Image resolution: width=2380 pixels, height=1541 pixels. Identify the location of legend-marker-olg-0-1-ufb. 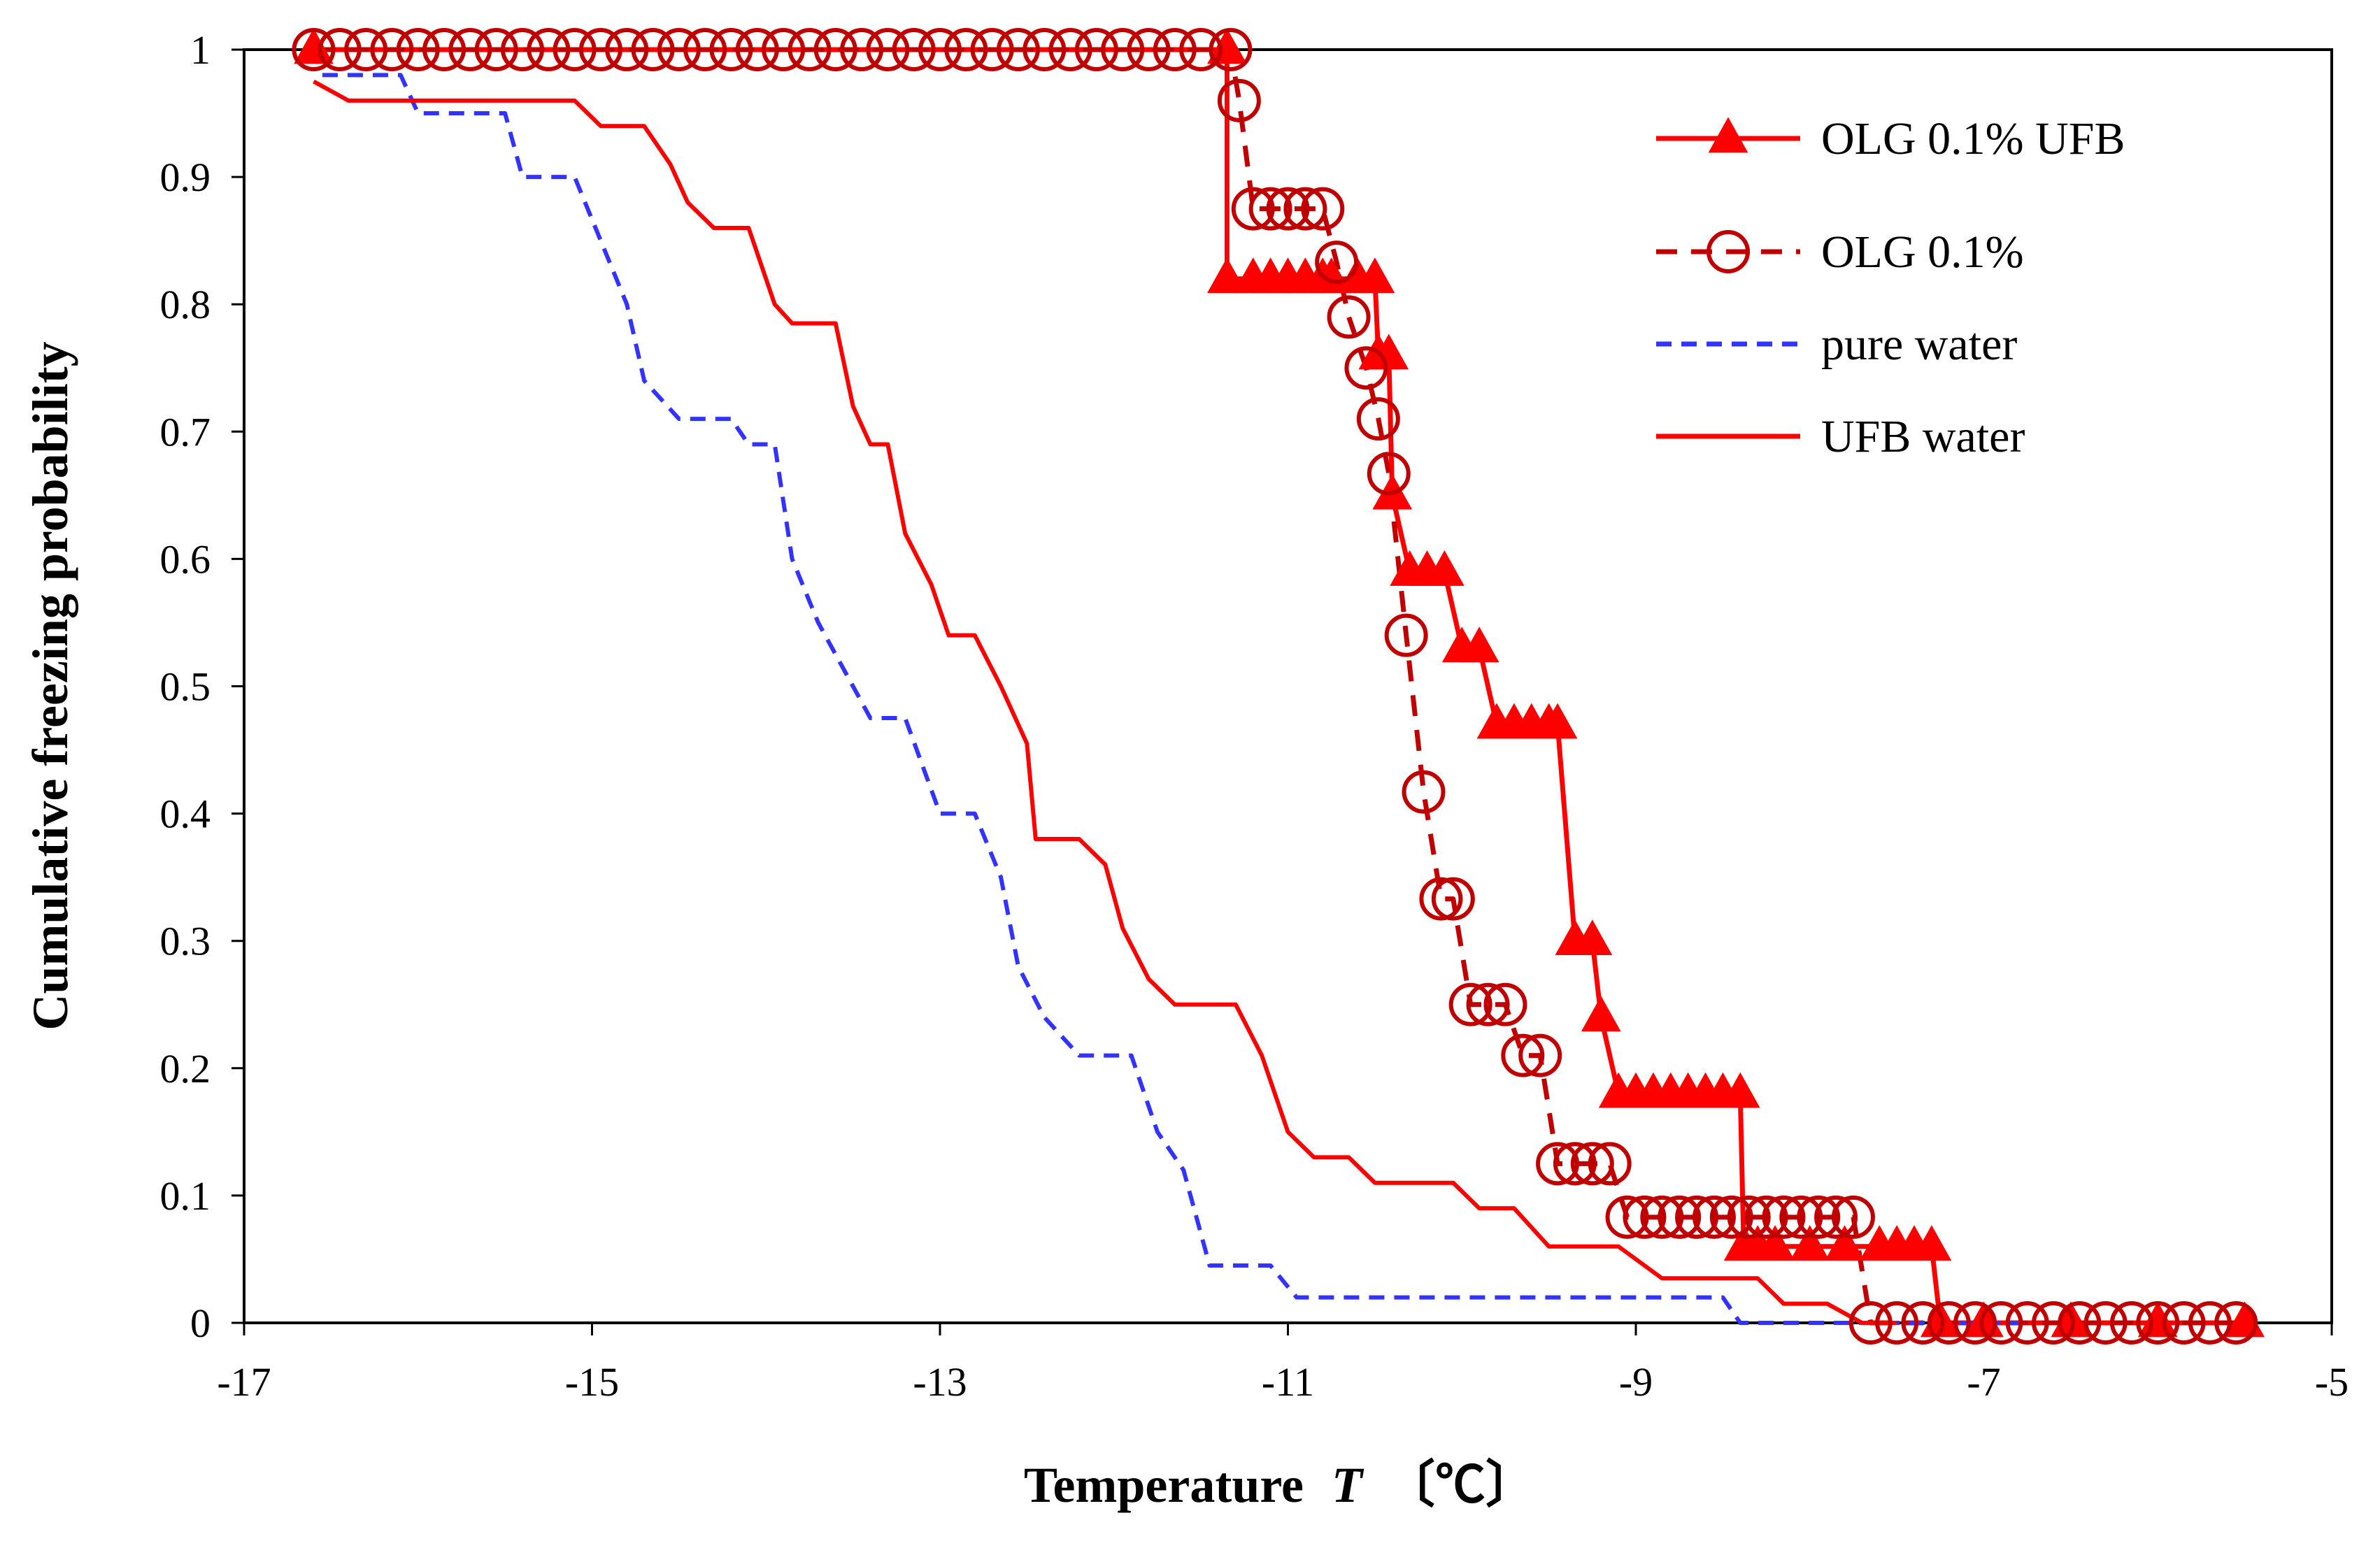
(1728, 135).